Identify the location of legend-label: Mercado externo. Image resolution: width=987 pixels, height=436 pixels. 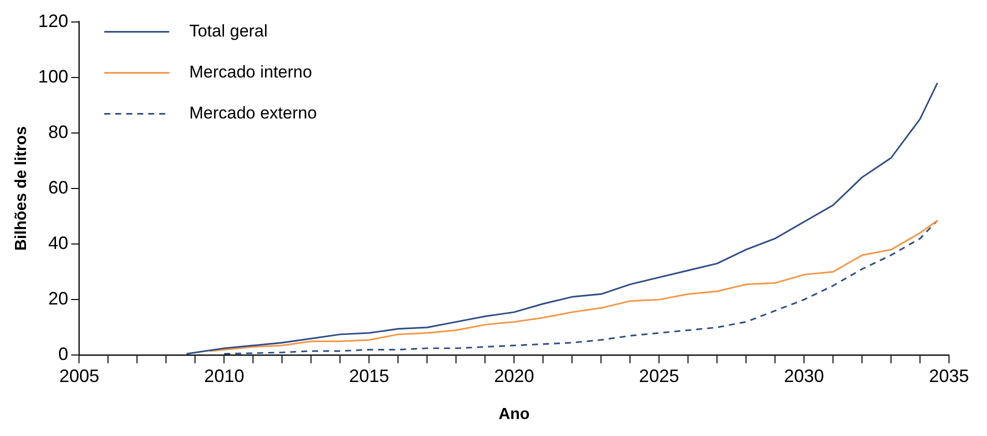
(253, 112).